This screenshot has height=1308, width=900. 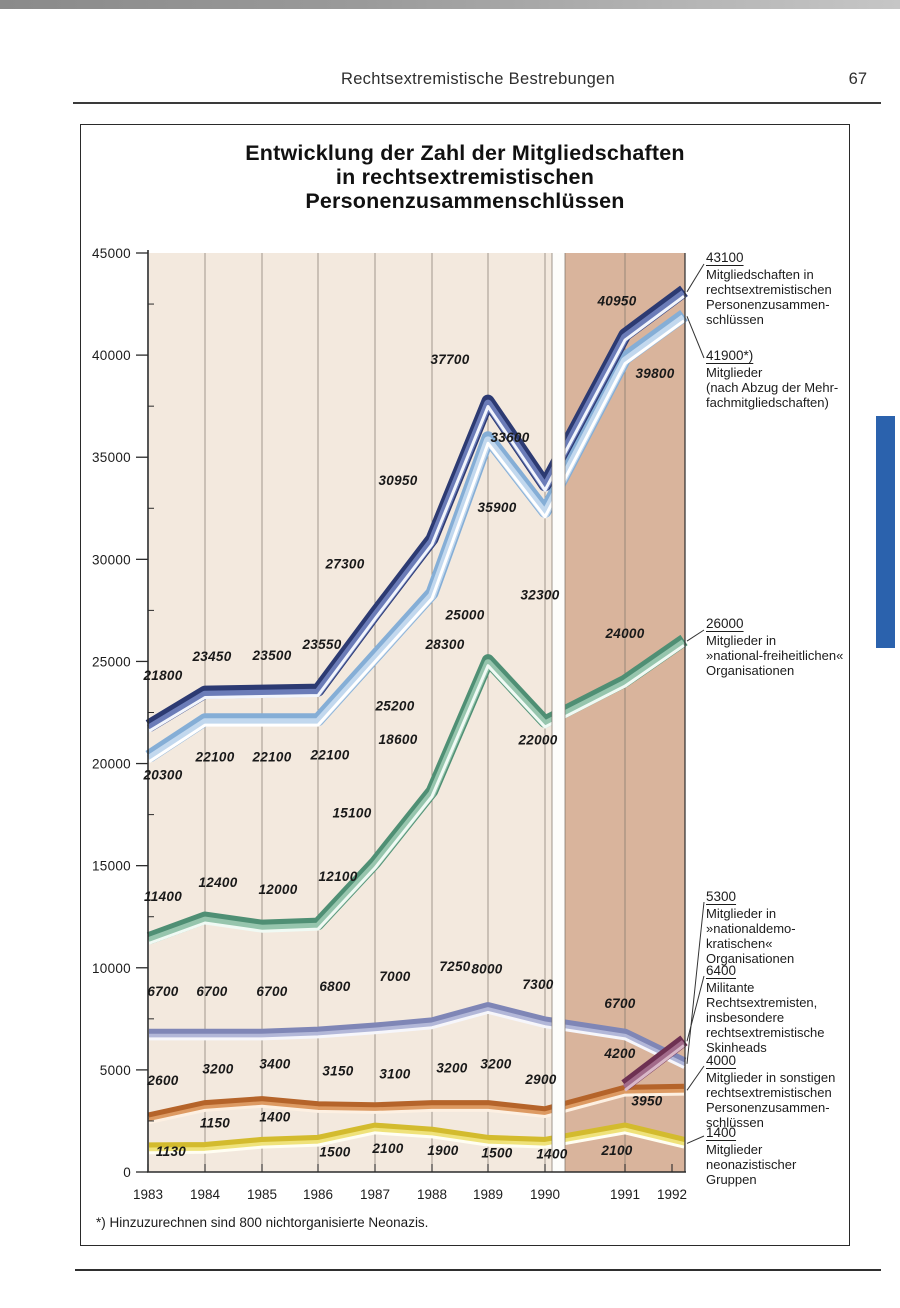 What do you see at coordinates (450, 4) in the screenshot?
I see `scan-edge-artifact` at bounding box center [450, 4].